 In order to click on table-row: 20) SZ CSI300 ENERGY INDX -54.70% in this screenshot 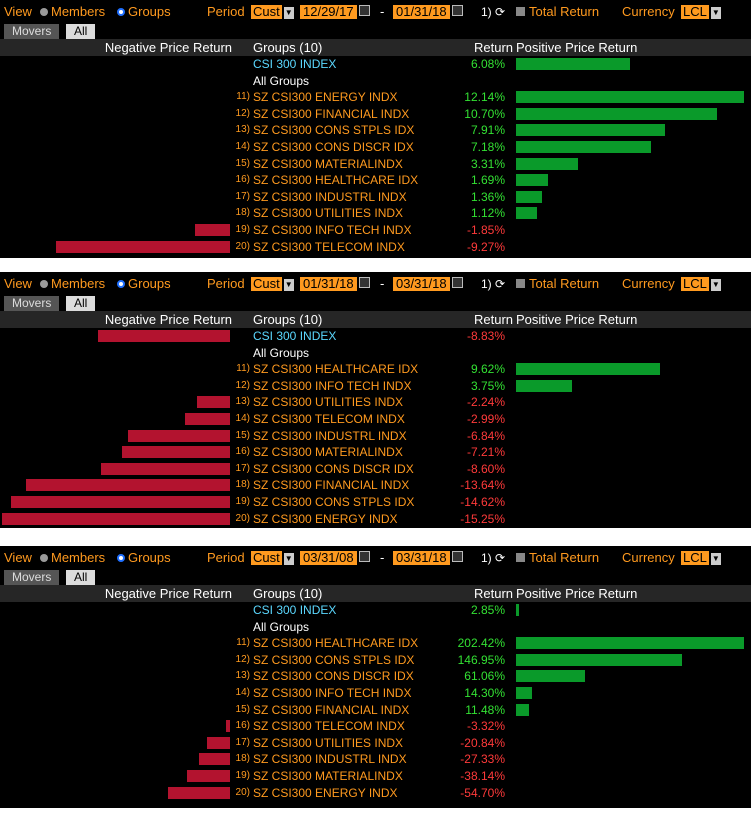, I will do `click(375, 793)`.